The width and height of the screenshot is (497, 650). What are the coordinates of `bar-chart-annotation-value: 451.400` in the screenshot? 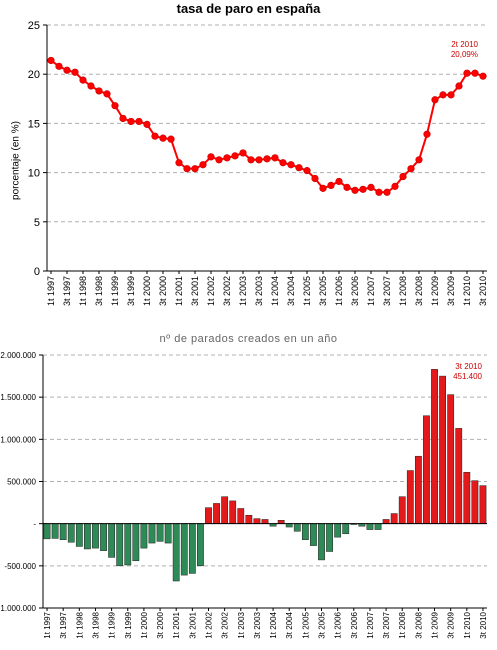 It's located at (467, 376).